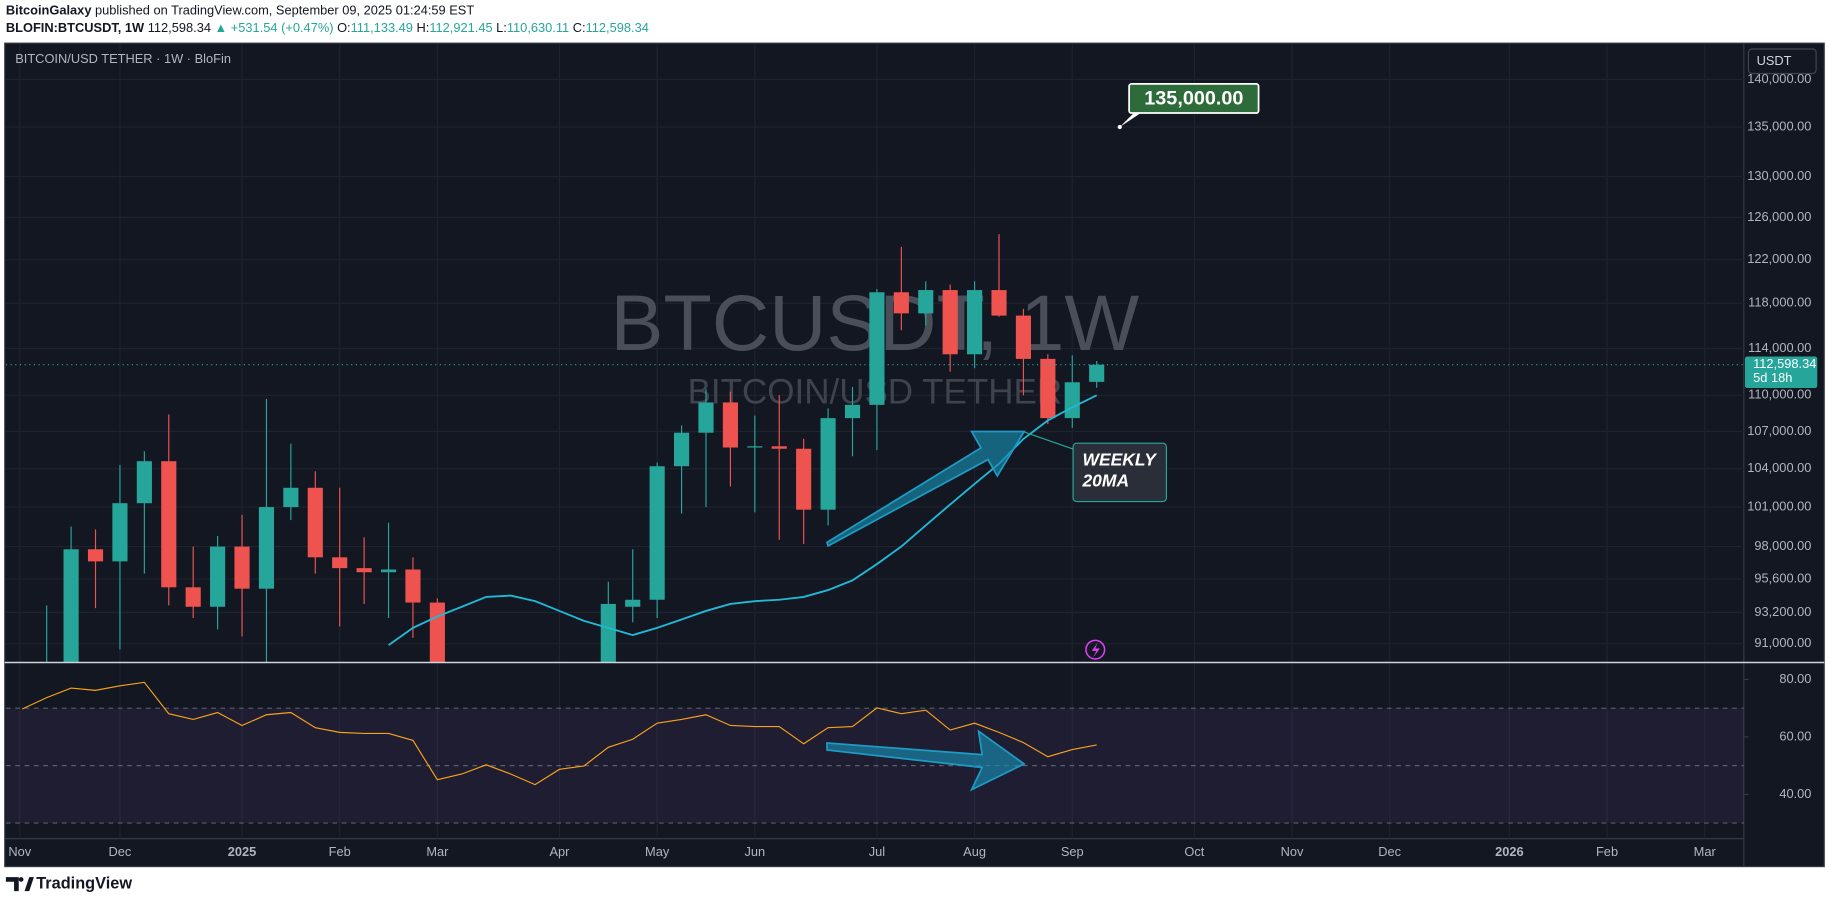 Image resolution: width=1829 pixels, height=903 pixels. I want to click on last-price-label: 112,598.34, so click(1784, 363).